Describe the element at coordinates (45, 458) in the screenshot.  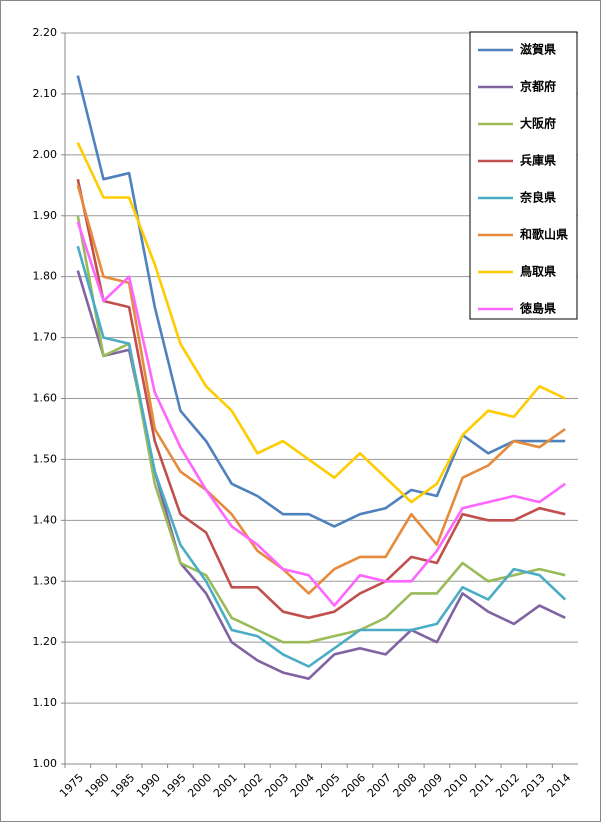
I see `y-tick-label: 1.50` at that location.